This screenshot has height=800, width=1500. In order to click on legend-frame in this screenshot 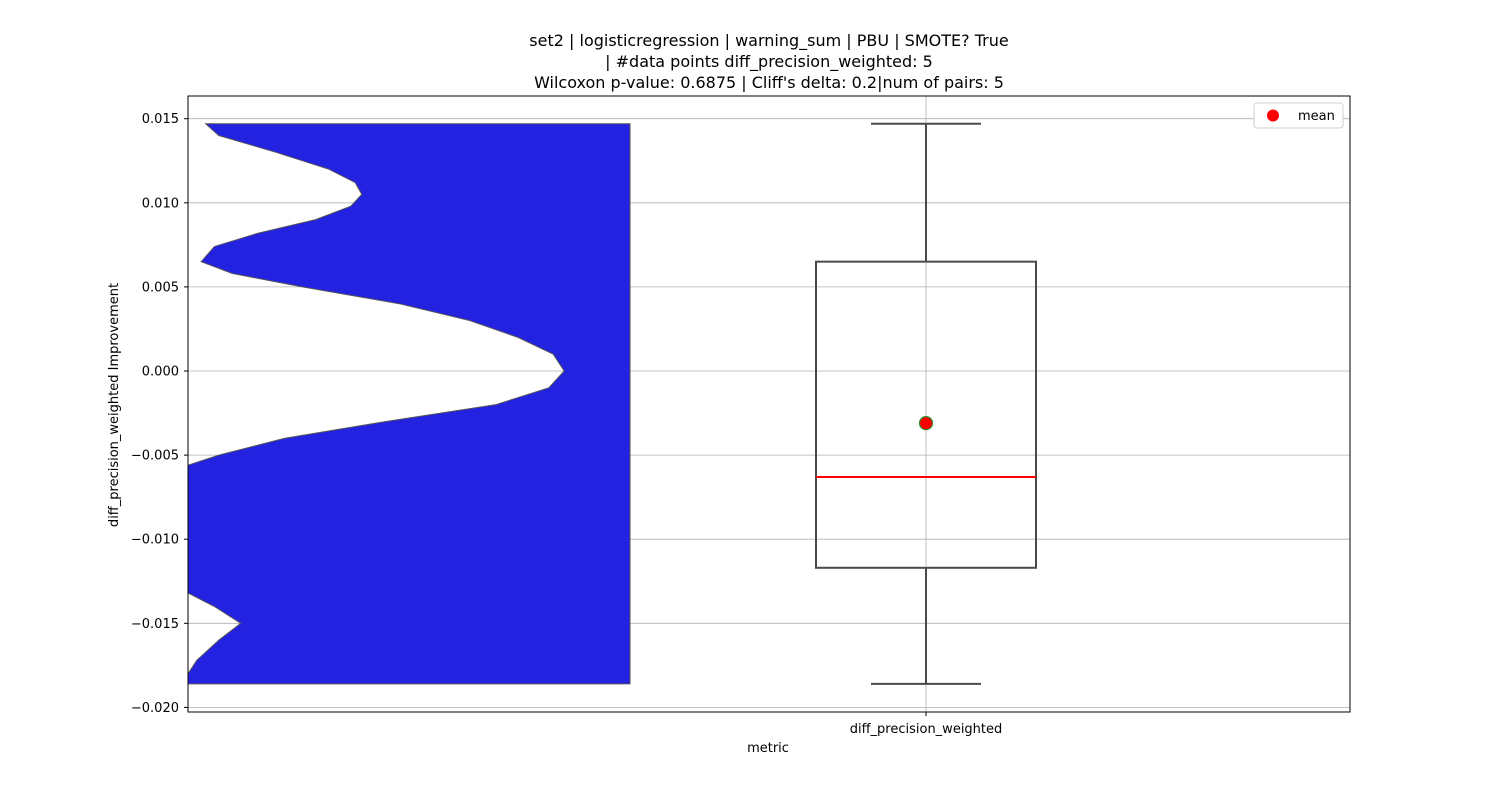, I will do `click(1298, 115)`.